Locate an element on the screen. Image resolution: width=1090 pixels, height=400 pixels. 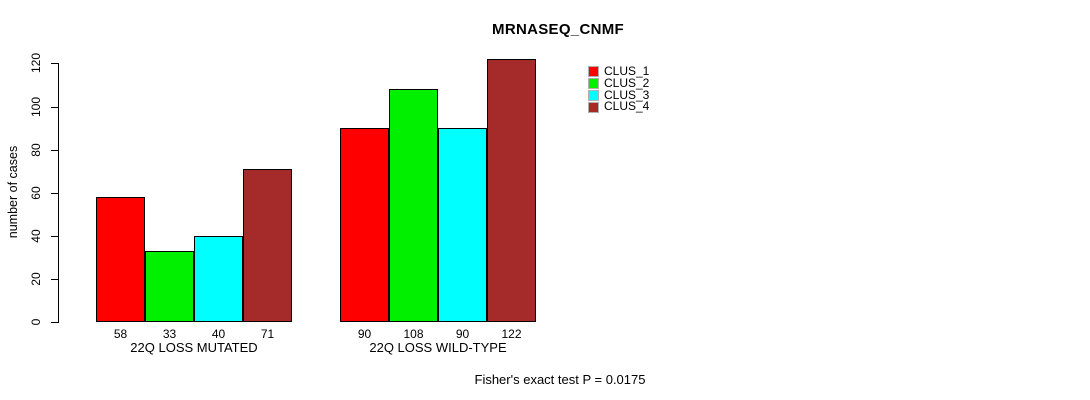
legend-row-clus_4: CLUS_4 is located at coordinates (619, 106).